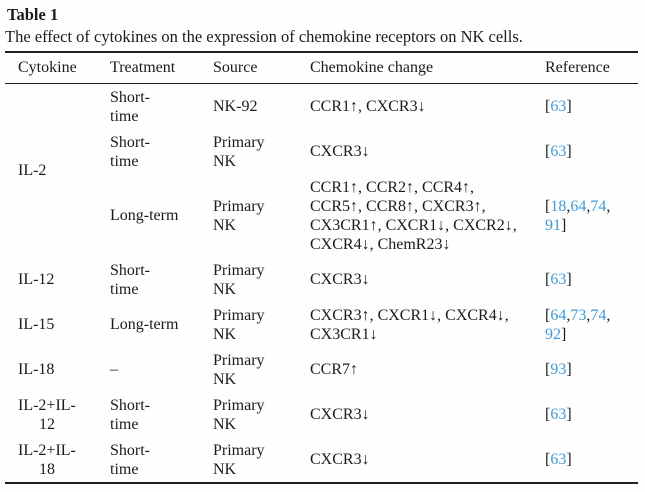 This screenshot has width=645, height=492. I want to click on table-label: Table 1, so click(33, 14).